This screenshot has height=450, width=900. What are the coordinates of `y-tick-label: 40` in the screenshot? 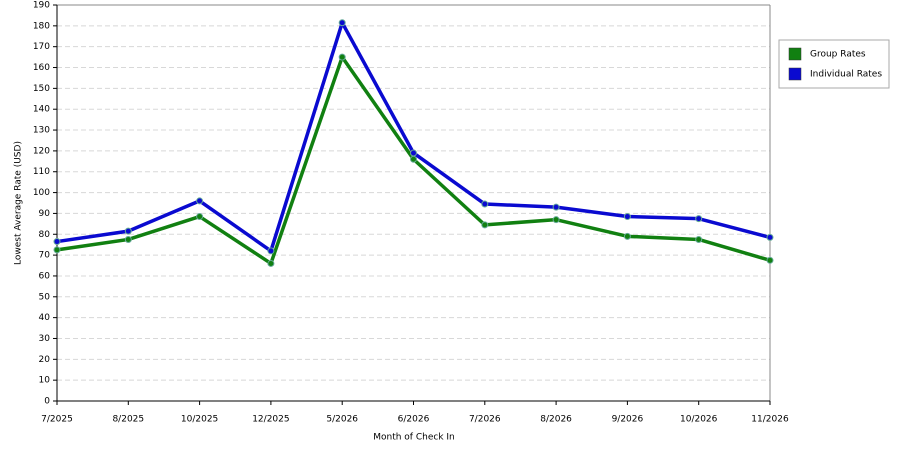 It's located at (45, 318).